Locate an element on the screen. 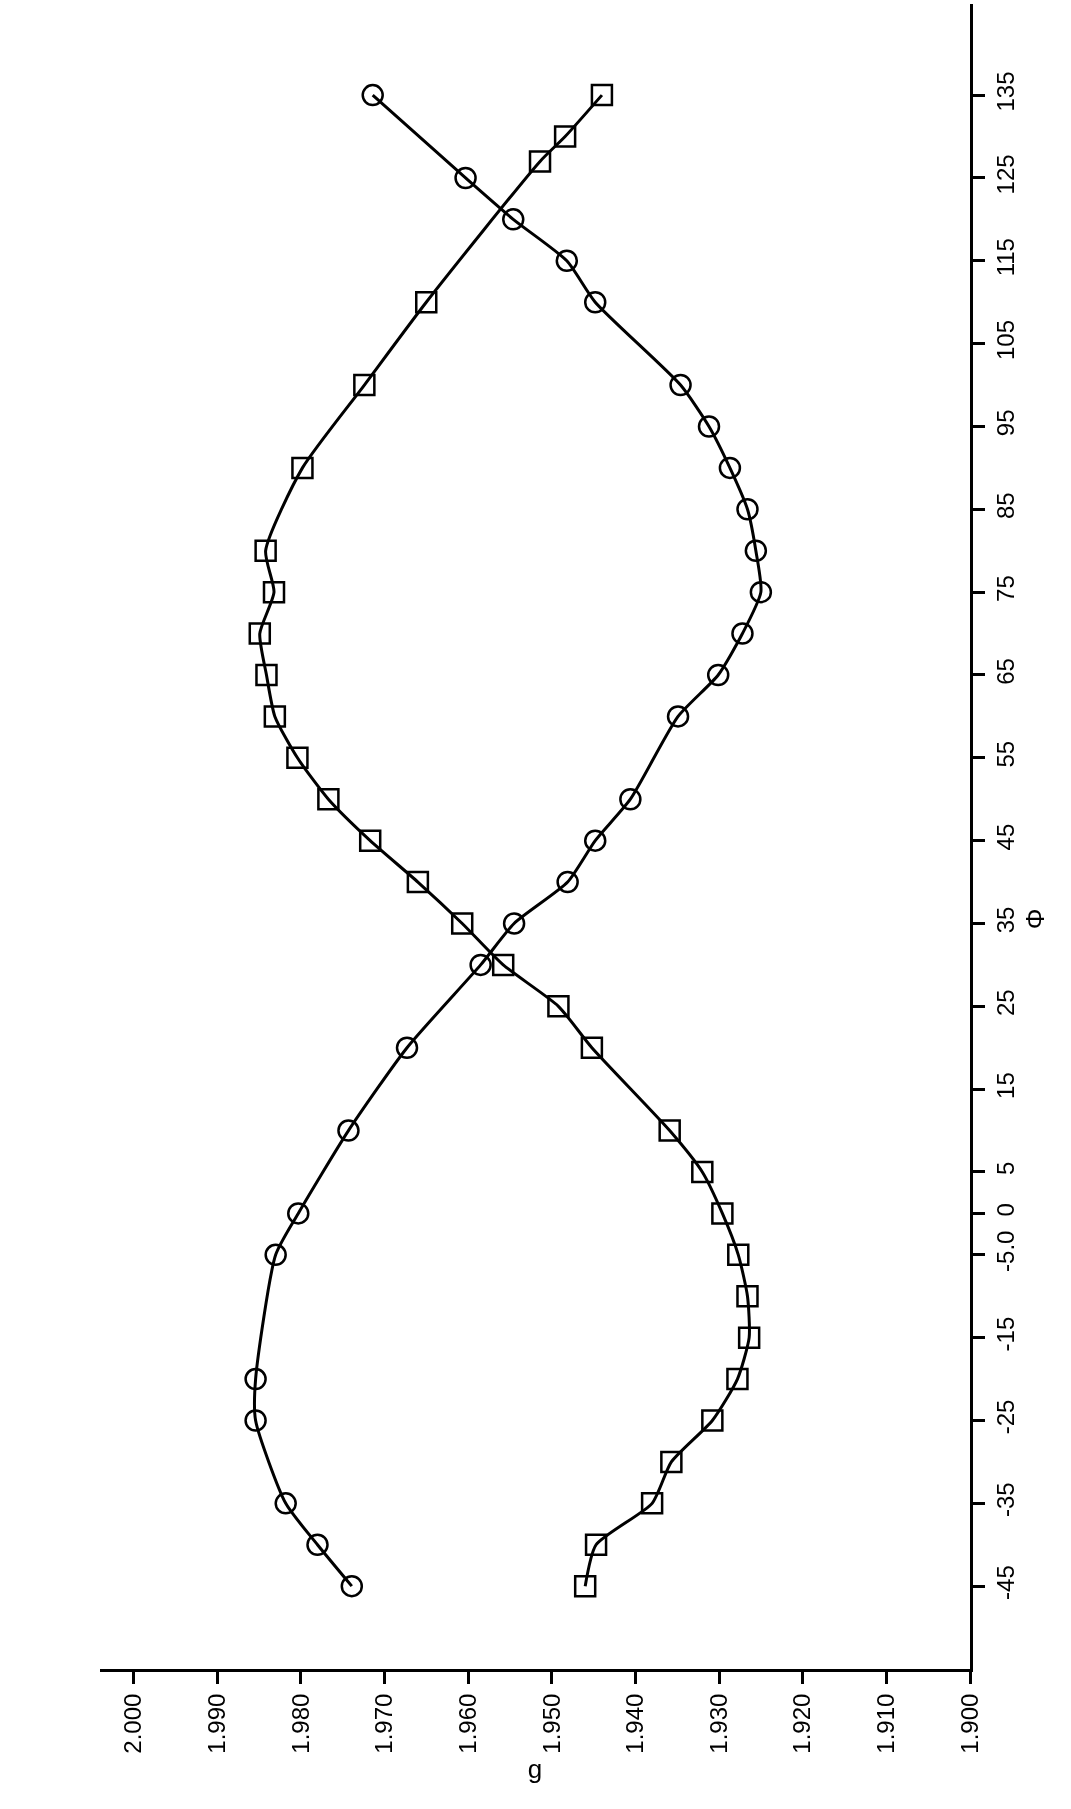 This screenshot has width=1071, height=1809. y-tick-label: 115 is located at coordinates (1005, 257).